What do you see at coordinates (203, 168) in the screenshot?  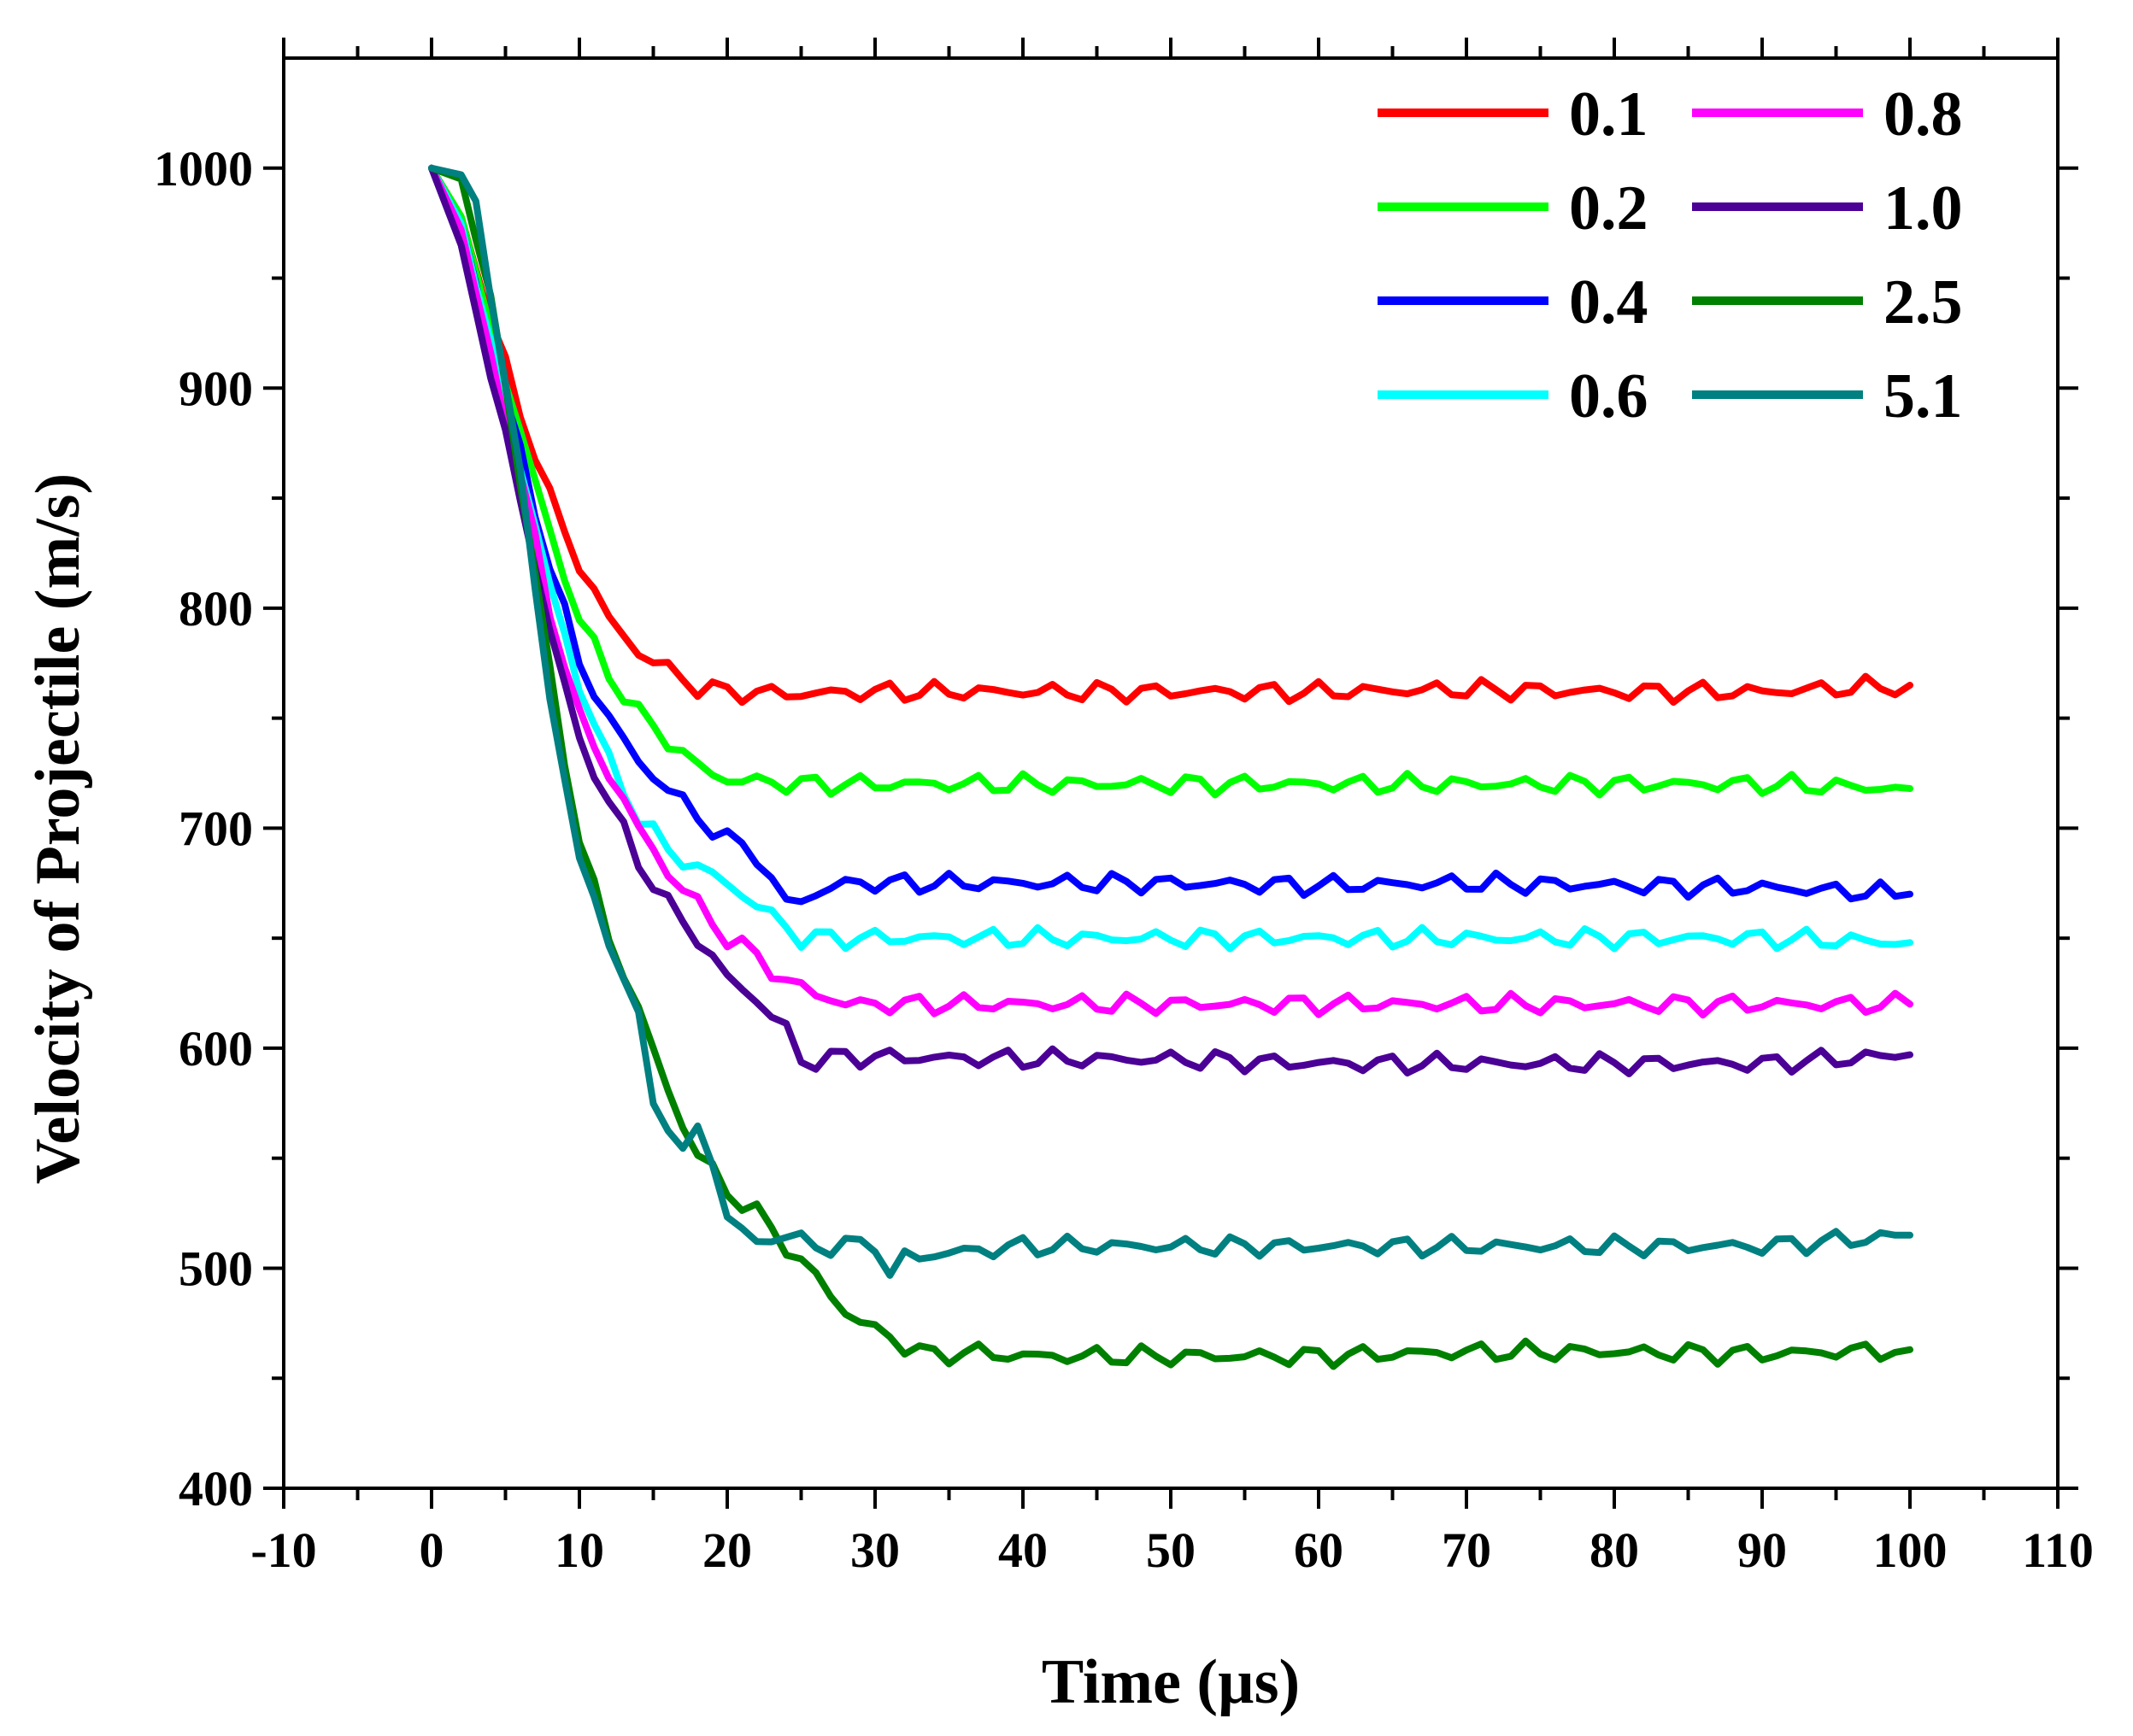 I see `y-tick-label: 1000` at bounding box center [203, 168].